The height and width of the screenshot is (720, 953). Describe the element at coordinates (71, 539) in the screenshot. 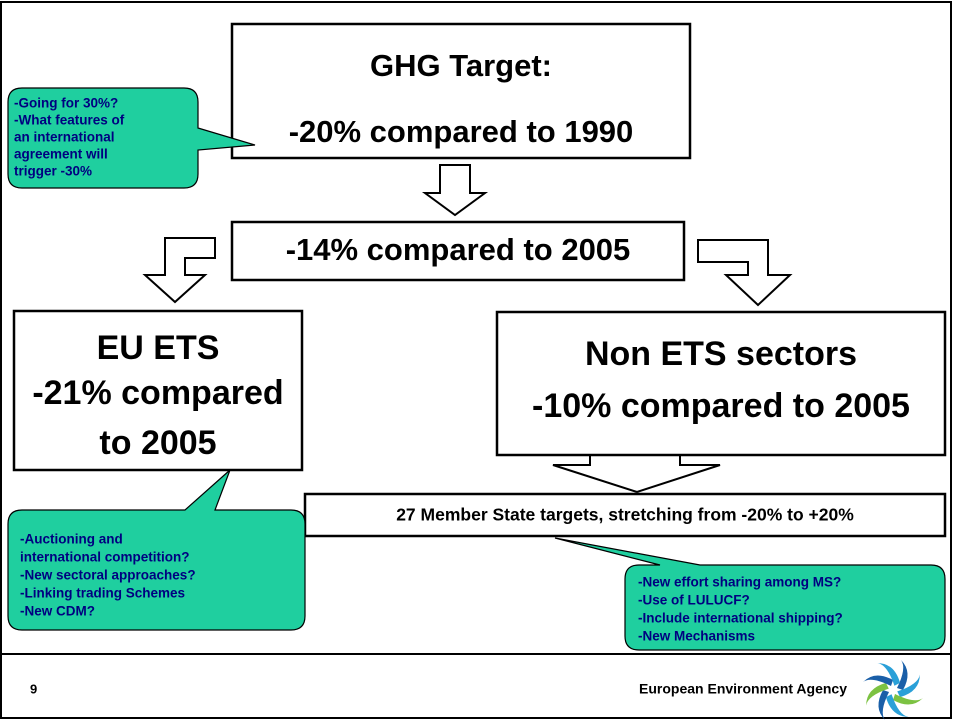

I see `callout-text: -Auctioning and` at that location.